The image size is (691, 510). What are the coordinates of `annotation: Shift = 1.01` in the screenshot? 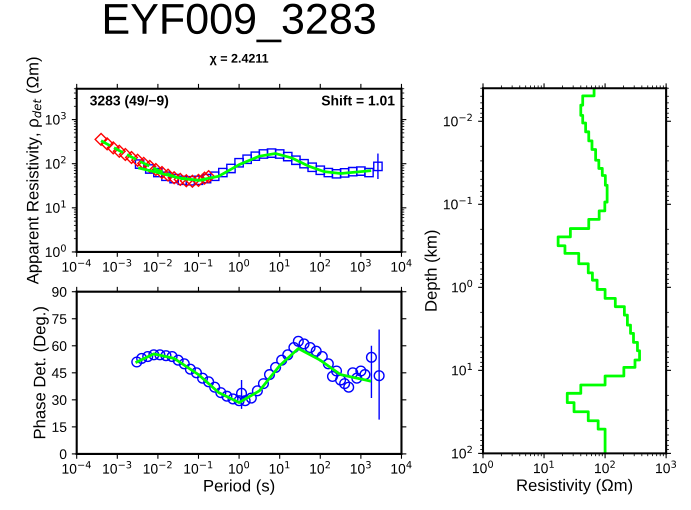 It's located at (358, 100).